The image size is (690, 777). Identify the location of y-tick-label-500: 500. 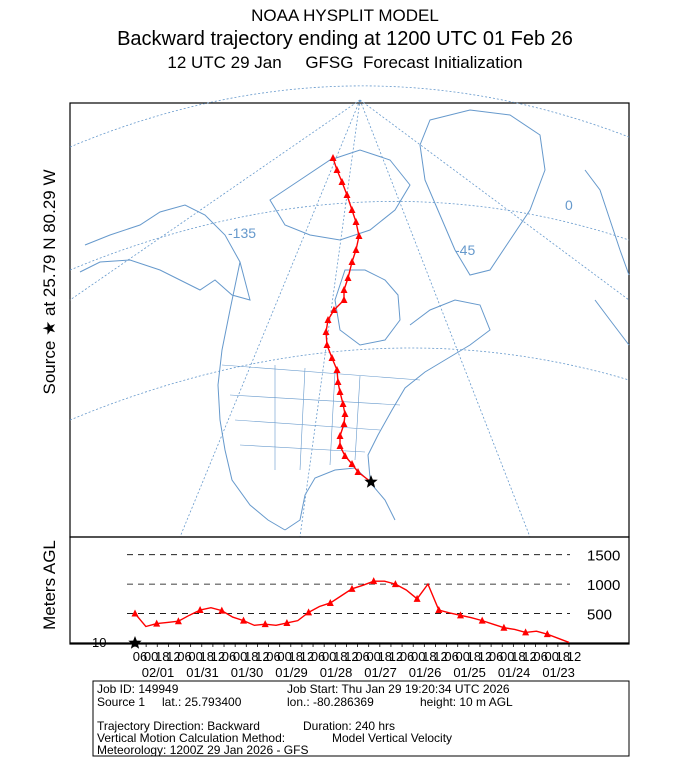
(599, 615).